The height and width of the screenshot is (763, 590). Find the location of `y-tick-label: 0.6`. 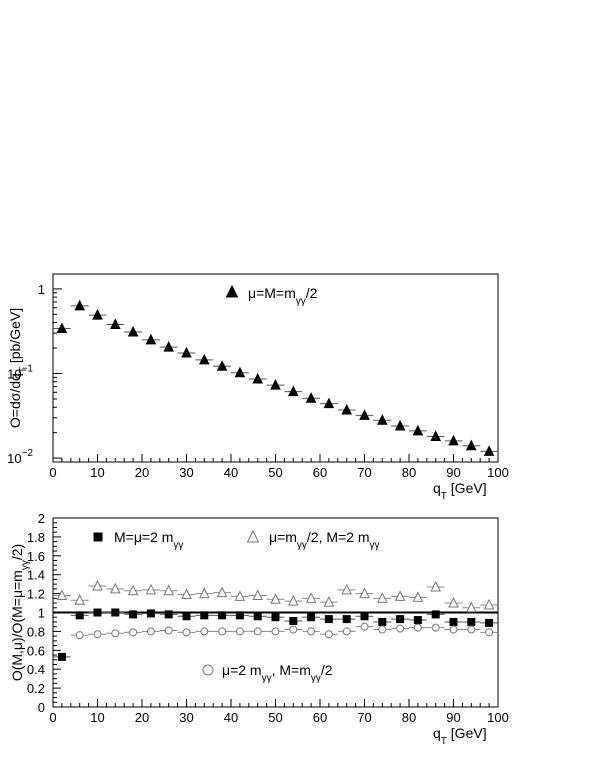

y-tick-label: 0.6 is located at coordinates (36, 650).